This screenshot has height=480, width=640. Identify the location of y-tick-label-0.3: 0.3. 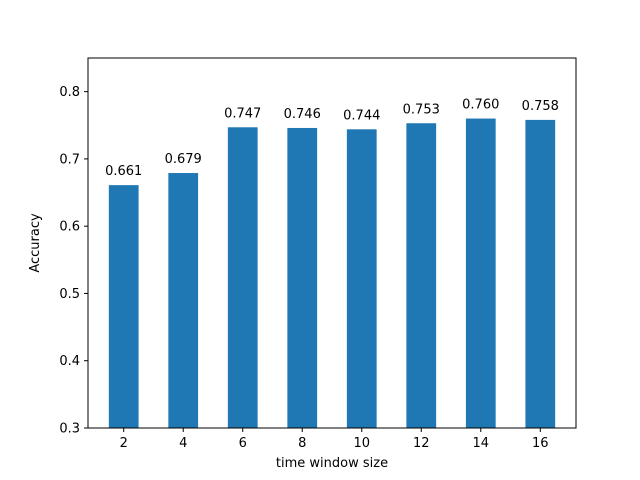
(69, 429).